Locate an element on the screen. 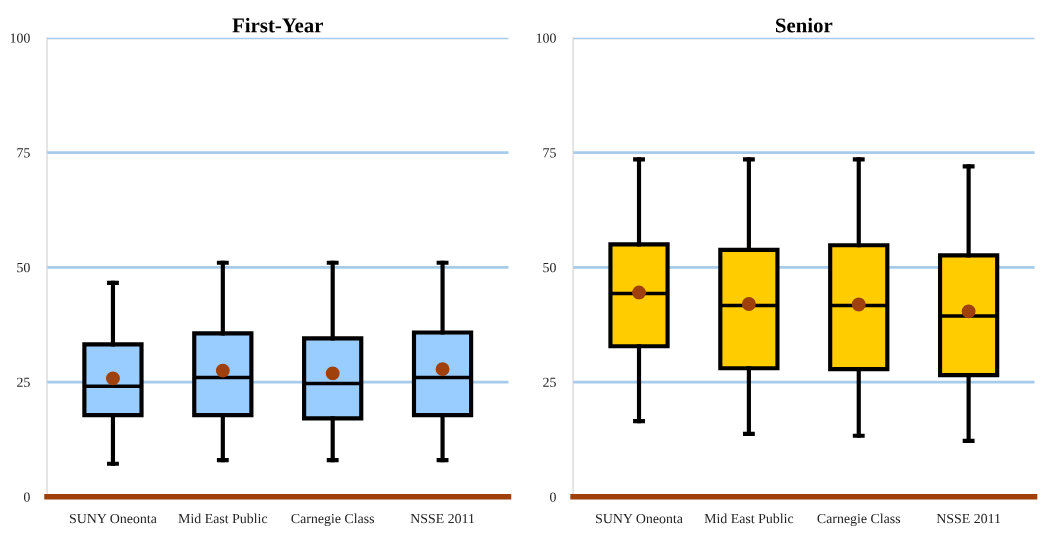 This screenshot has width=1045, height=540. chart-title: Senior is located at coordinates (804, 25).